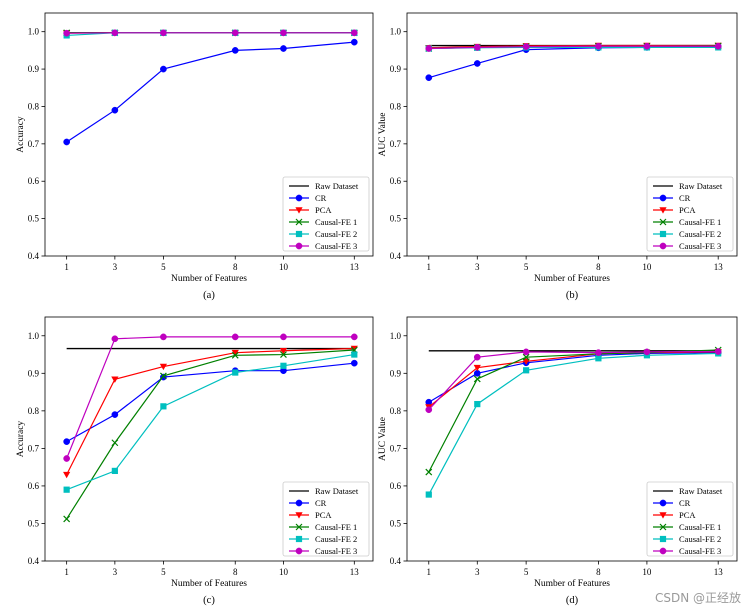 The width and height of the screenshot is (747, 610). I want to click on series-line-pca, so click(573, 46).